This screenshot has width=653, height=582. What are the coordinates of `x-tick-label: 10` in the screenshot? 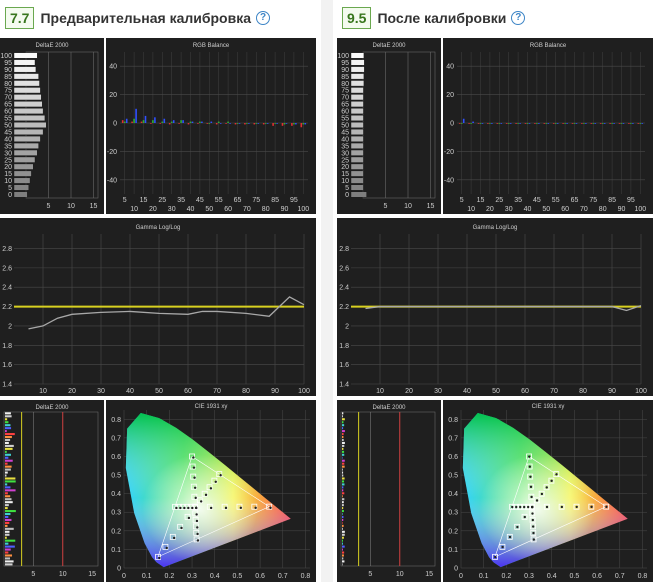 It's located at (43, 391).